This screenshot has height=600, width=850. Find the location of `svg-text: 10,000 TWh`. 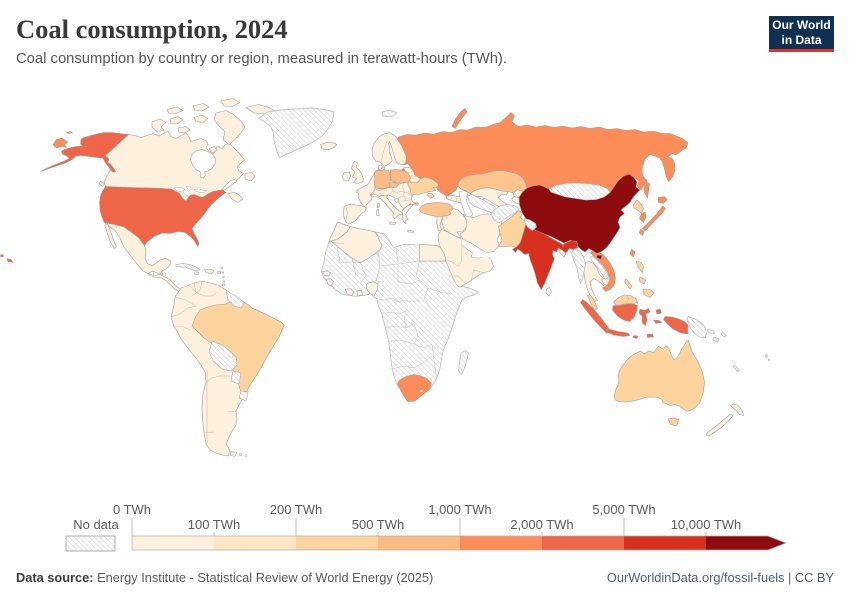

svg-text: 10,000 TWh is located at coordinates (706, 524).